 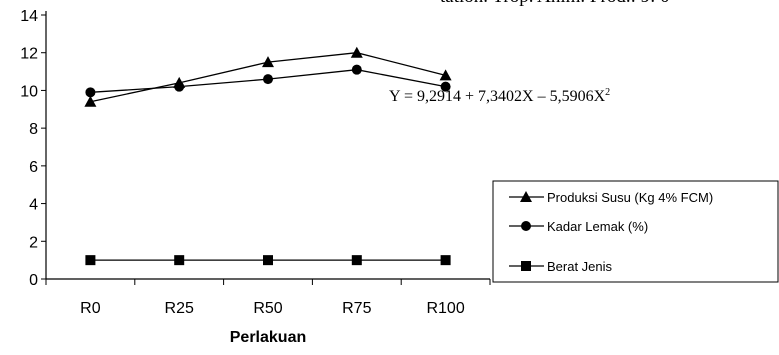 I want to click on y-tick-label: 12, so click(x=29, y=54).